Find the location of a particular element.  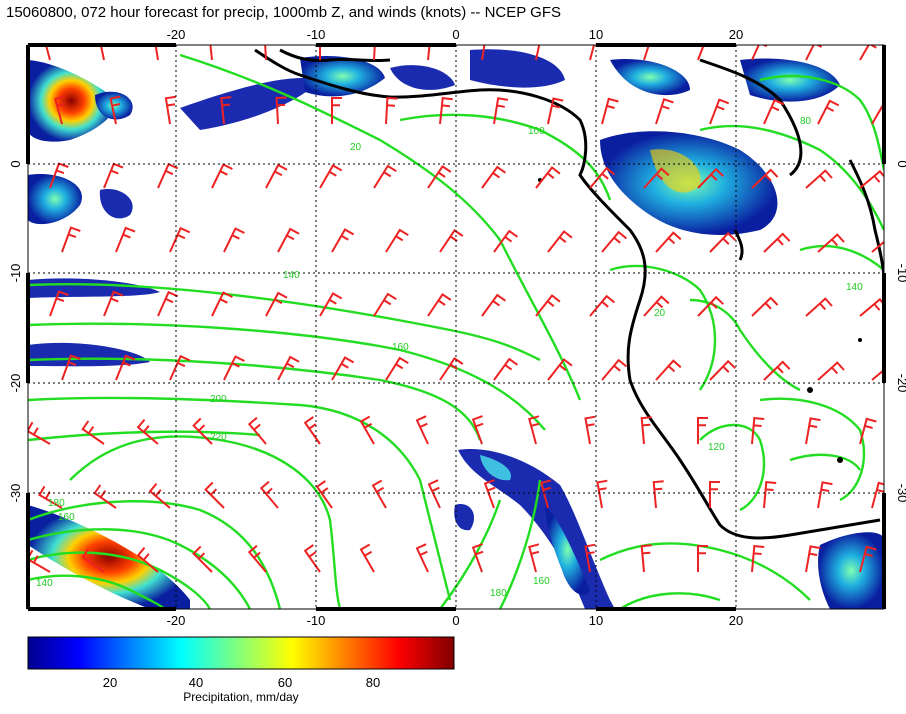

contour-label: 20 is located at coordinates (660, 313).